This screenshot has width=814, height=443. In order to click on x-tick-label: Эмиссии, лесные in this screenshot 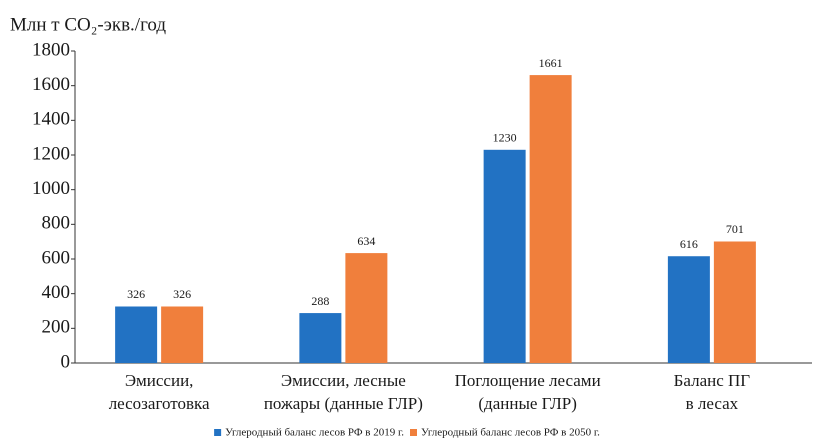, I will do `click(343, 380)`.